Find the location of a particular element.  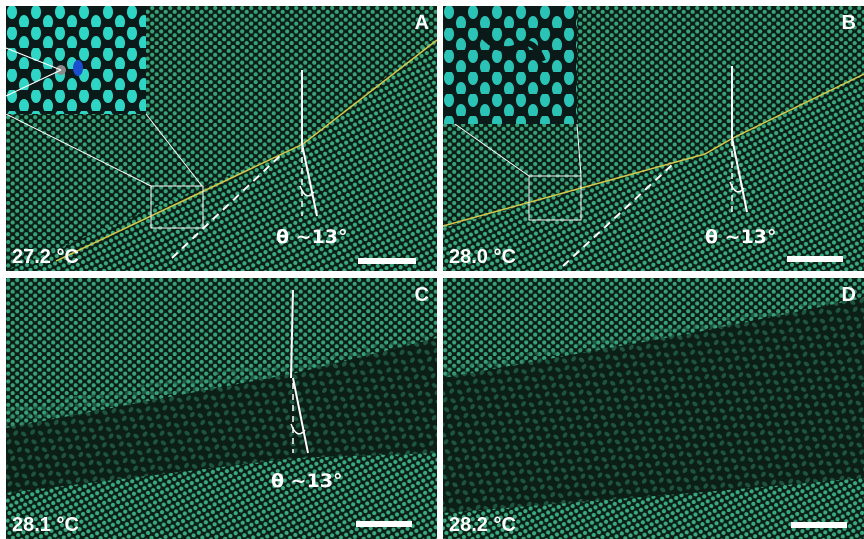

panel-label: A is located at coordinates (421, 23).